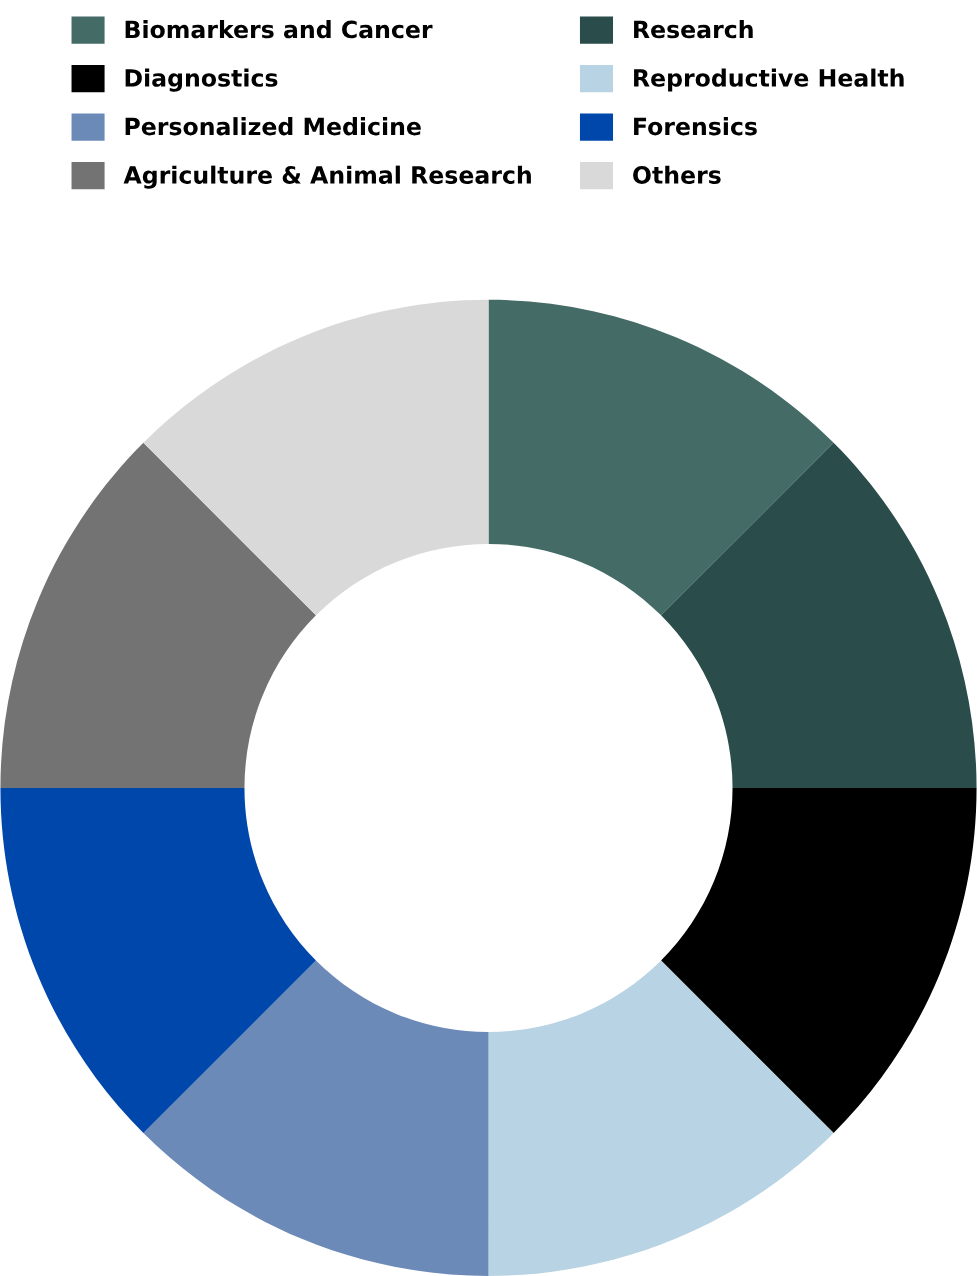  What do you see at coordinates (327, 177) in the screenshot?
I see `legend-label: Agriculture & Animal Research` at bounding box center [327, 177].